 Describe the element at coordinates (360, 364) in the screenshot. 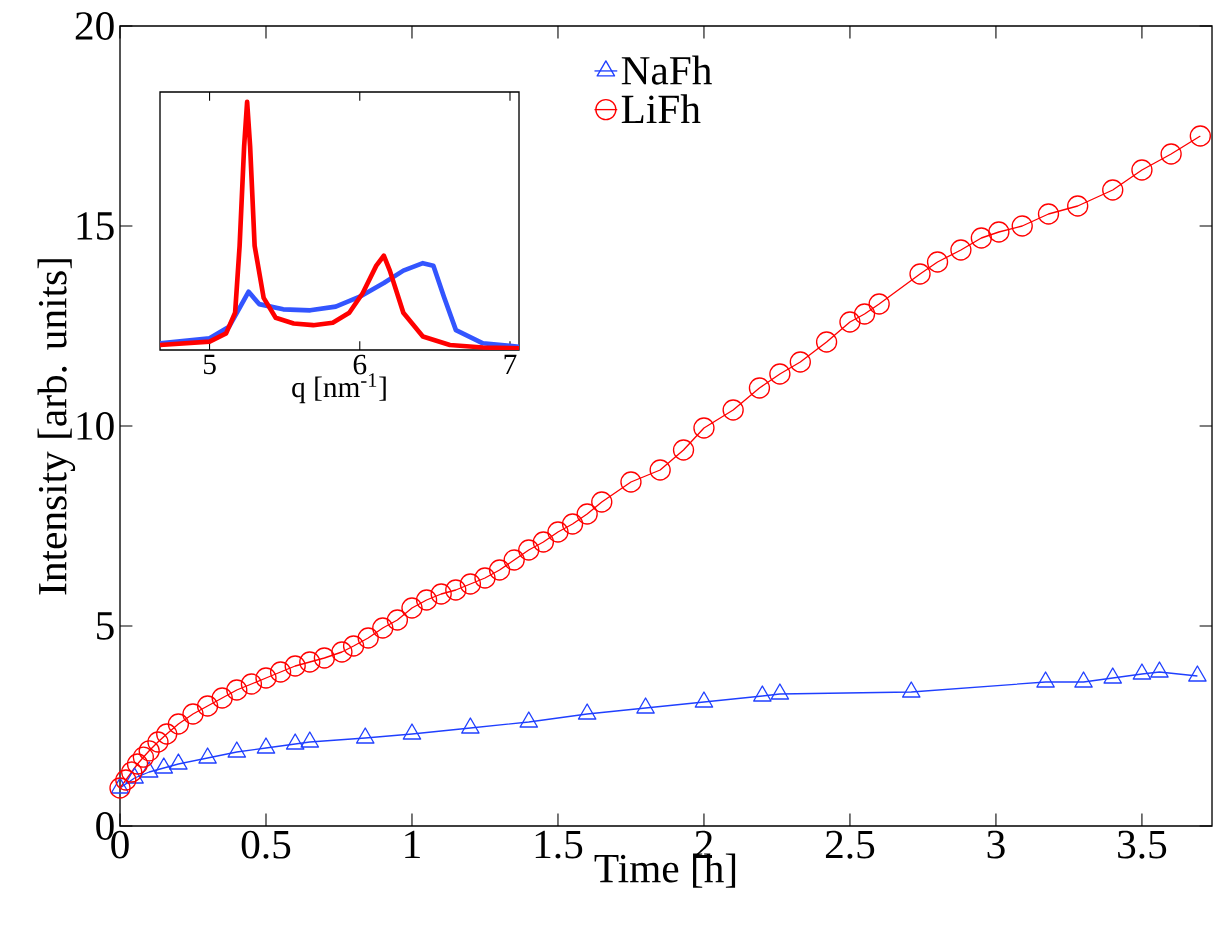

I see `x-tick-label: 6` at that location.